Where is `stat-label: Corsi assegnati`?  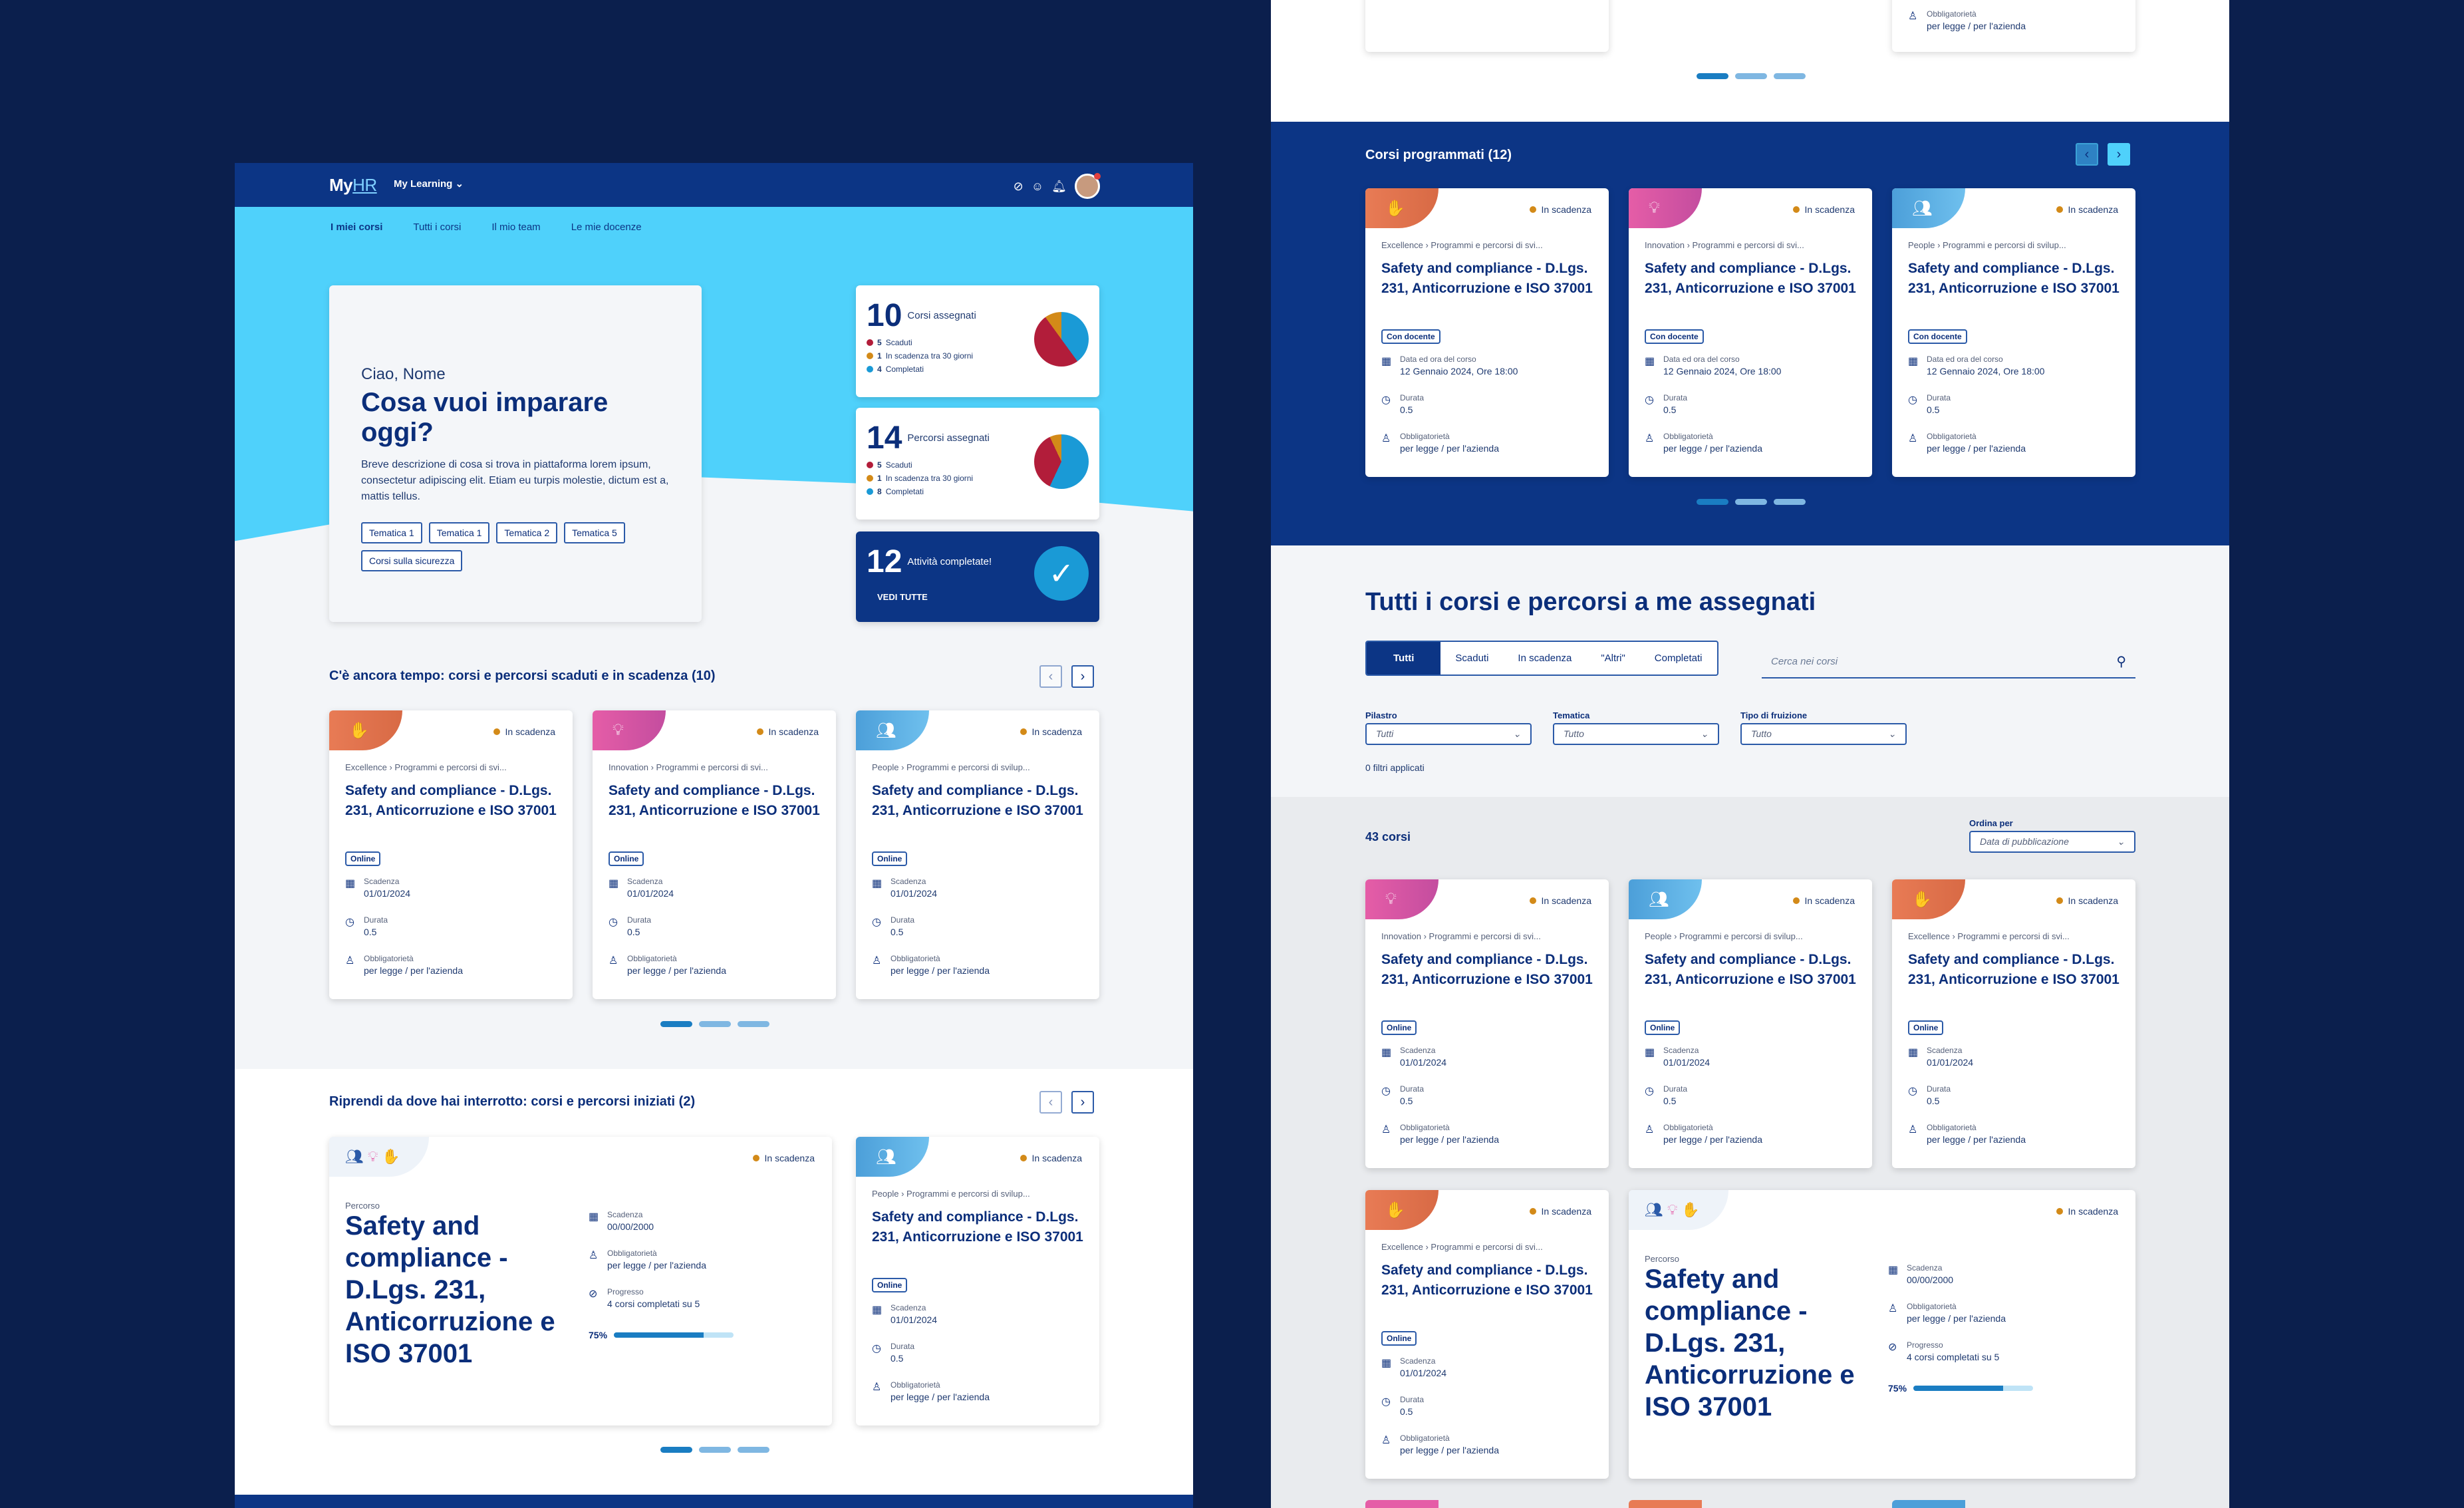
stat-label: Corsi assegnati is located at coordinates (941, 315).